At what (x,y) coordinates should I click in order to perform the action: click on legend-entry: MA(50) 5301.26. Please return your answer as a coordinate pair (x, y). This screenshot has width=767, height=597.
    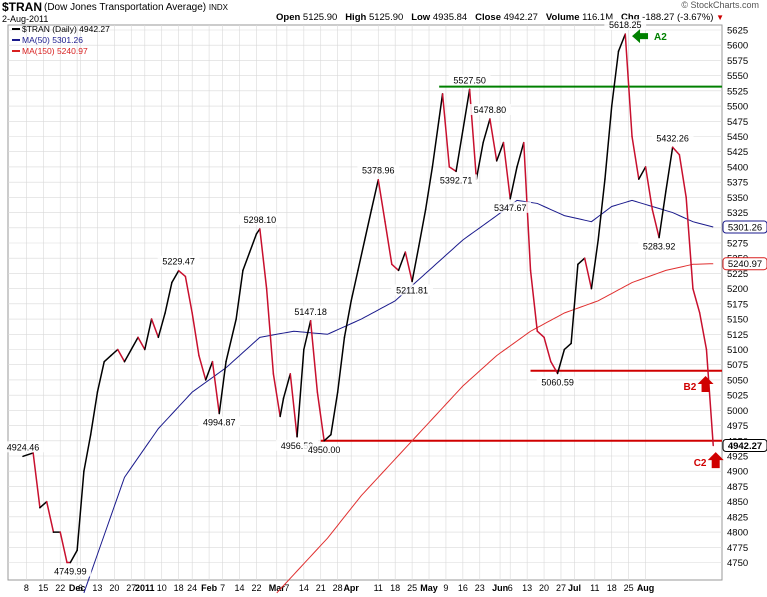
    Looking at the image, I should click on (52, 40).